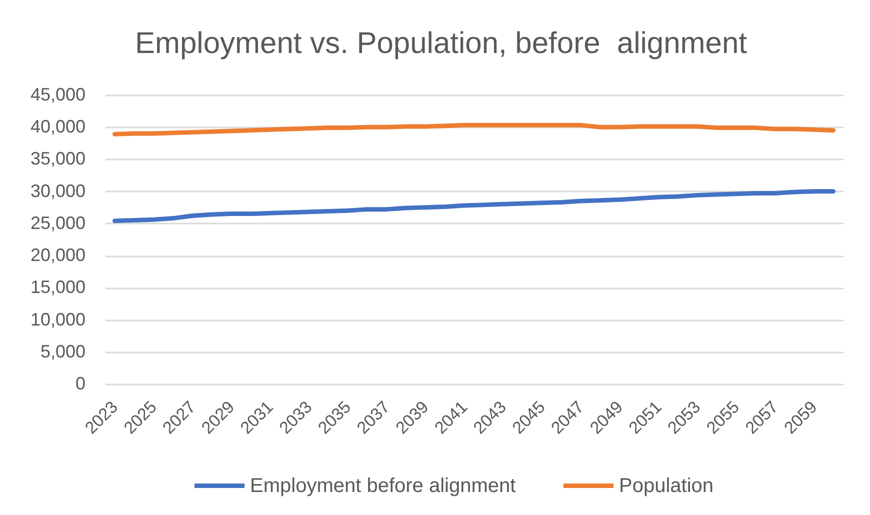 Image resolution: width=870 pixels, height=515 pixels. I want to click on y-tick-label: 5,000, so click(63, 351).